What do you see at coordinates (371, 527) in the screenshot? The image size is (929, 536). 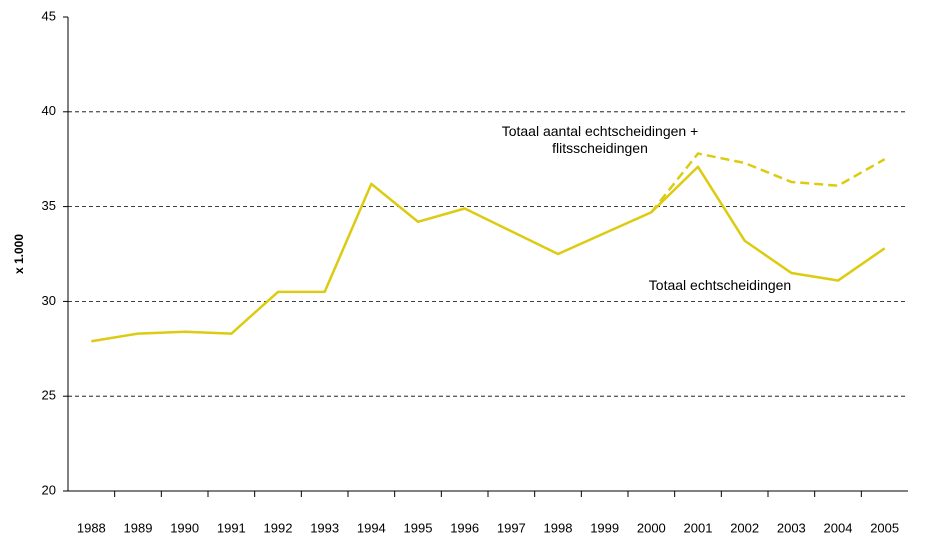 I see `x-tick-label: 1994` at bounding box center [371, 527].